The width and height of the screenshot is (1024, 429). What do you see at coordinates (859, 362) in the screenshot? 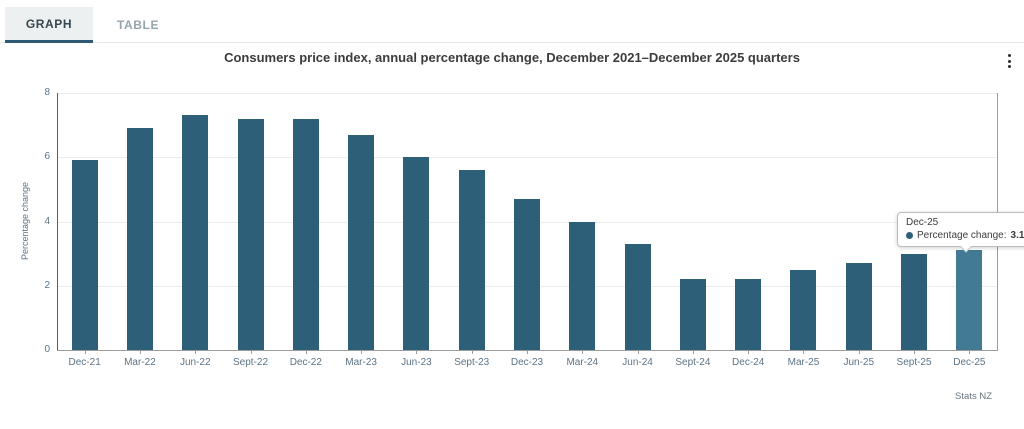
I see `x-axis-label: Jun-25` at bounding box center [859, 362].